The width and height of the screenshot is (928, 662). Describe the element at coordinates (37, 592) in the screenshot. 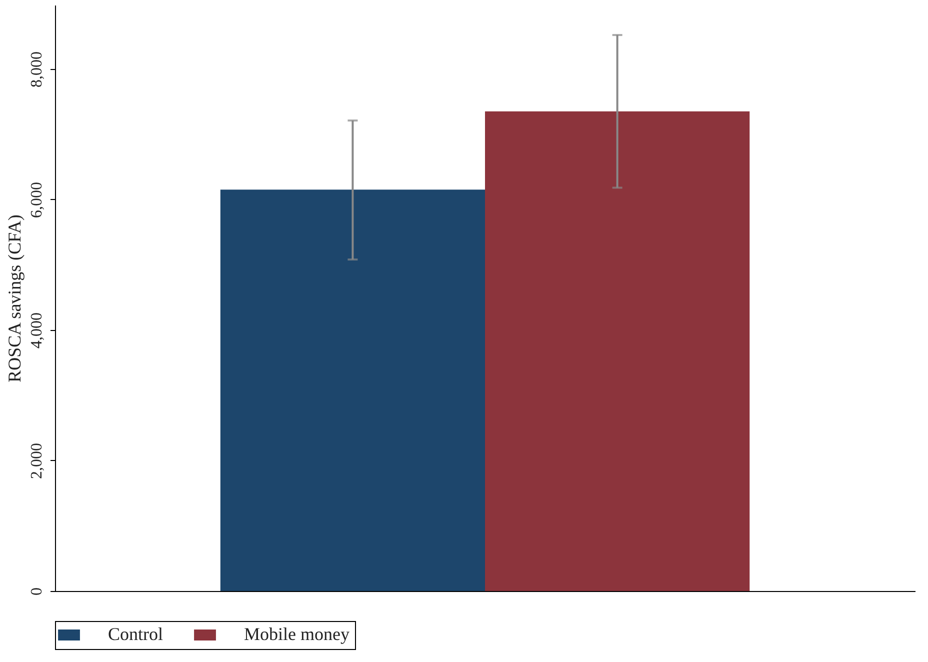

I see `y-tick-label: 0` at that location.